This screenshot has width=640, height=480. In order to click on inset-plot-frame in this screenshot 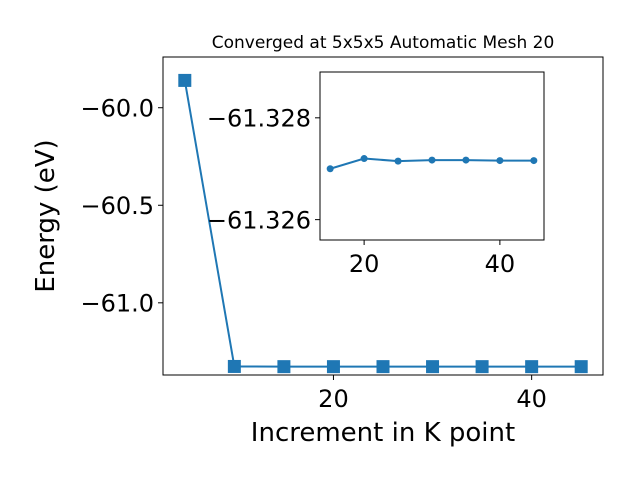, I will do `click(432, 156)`.